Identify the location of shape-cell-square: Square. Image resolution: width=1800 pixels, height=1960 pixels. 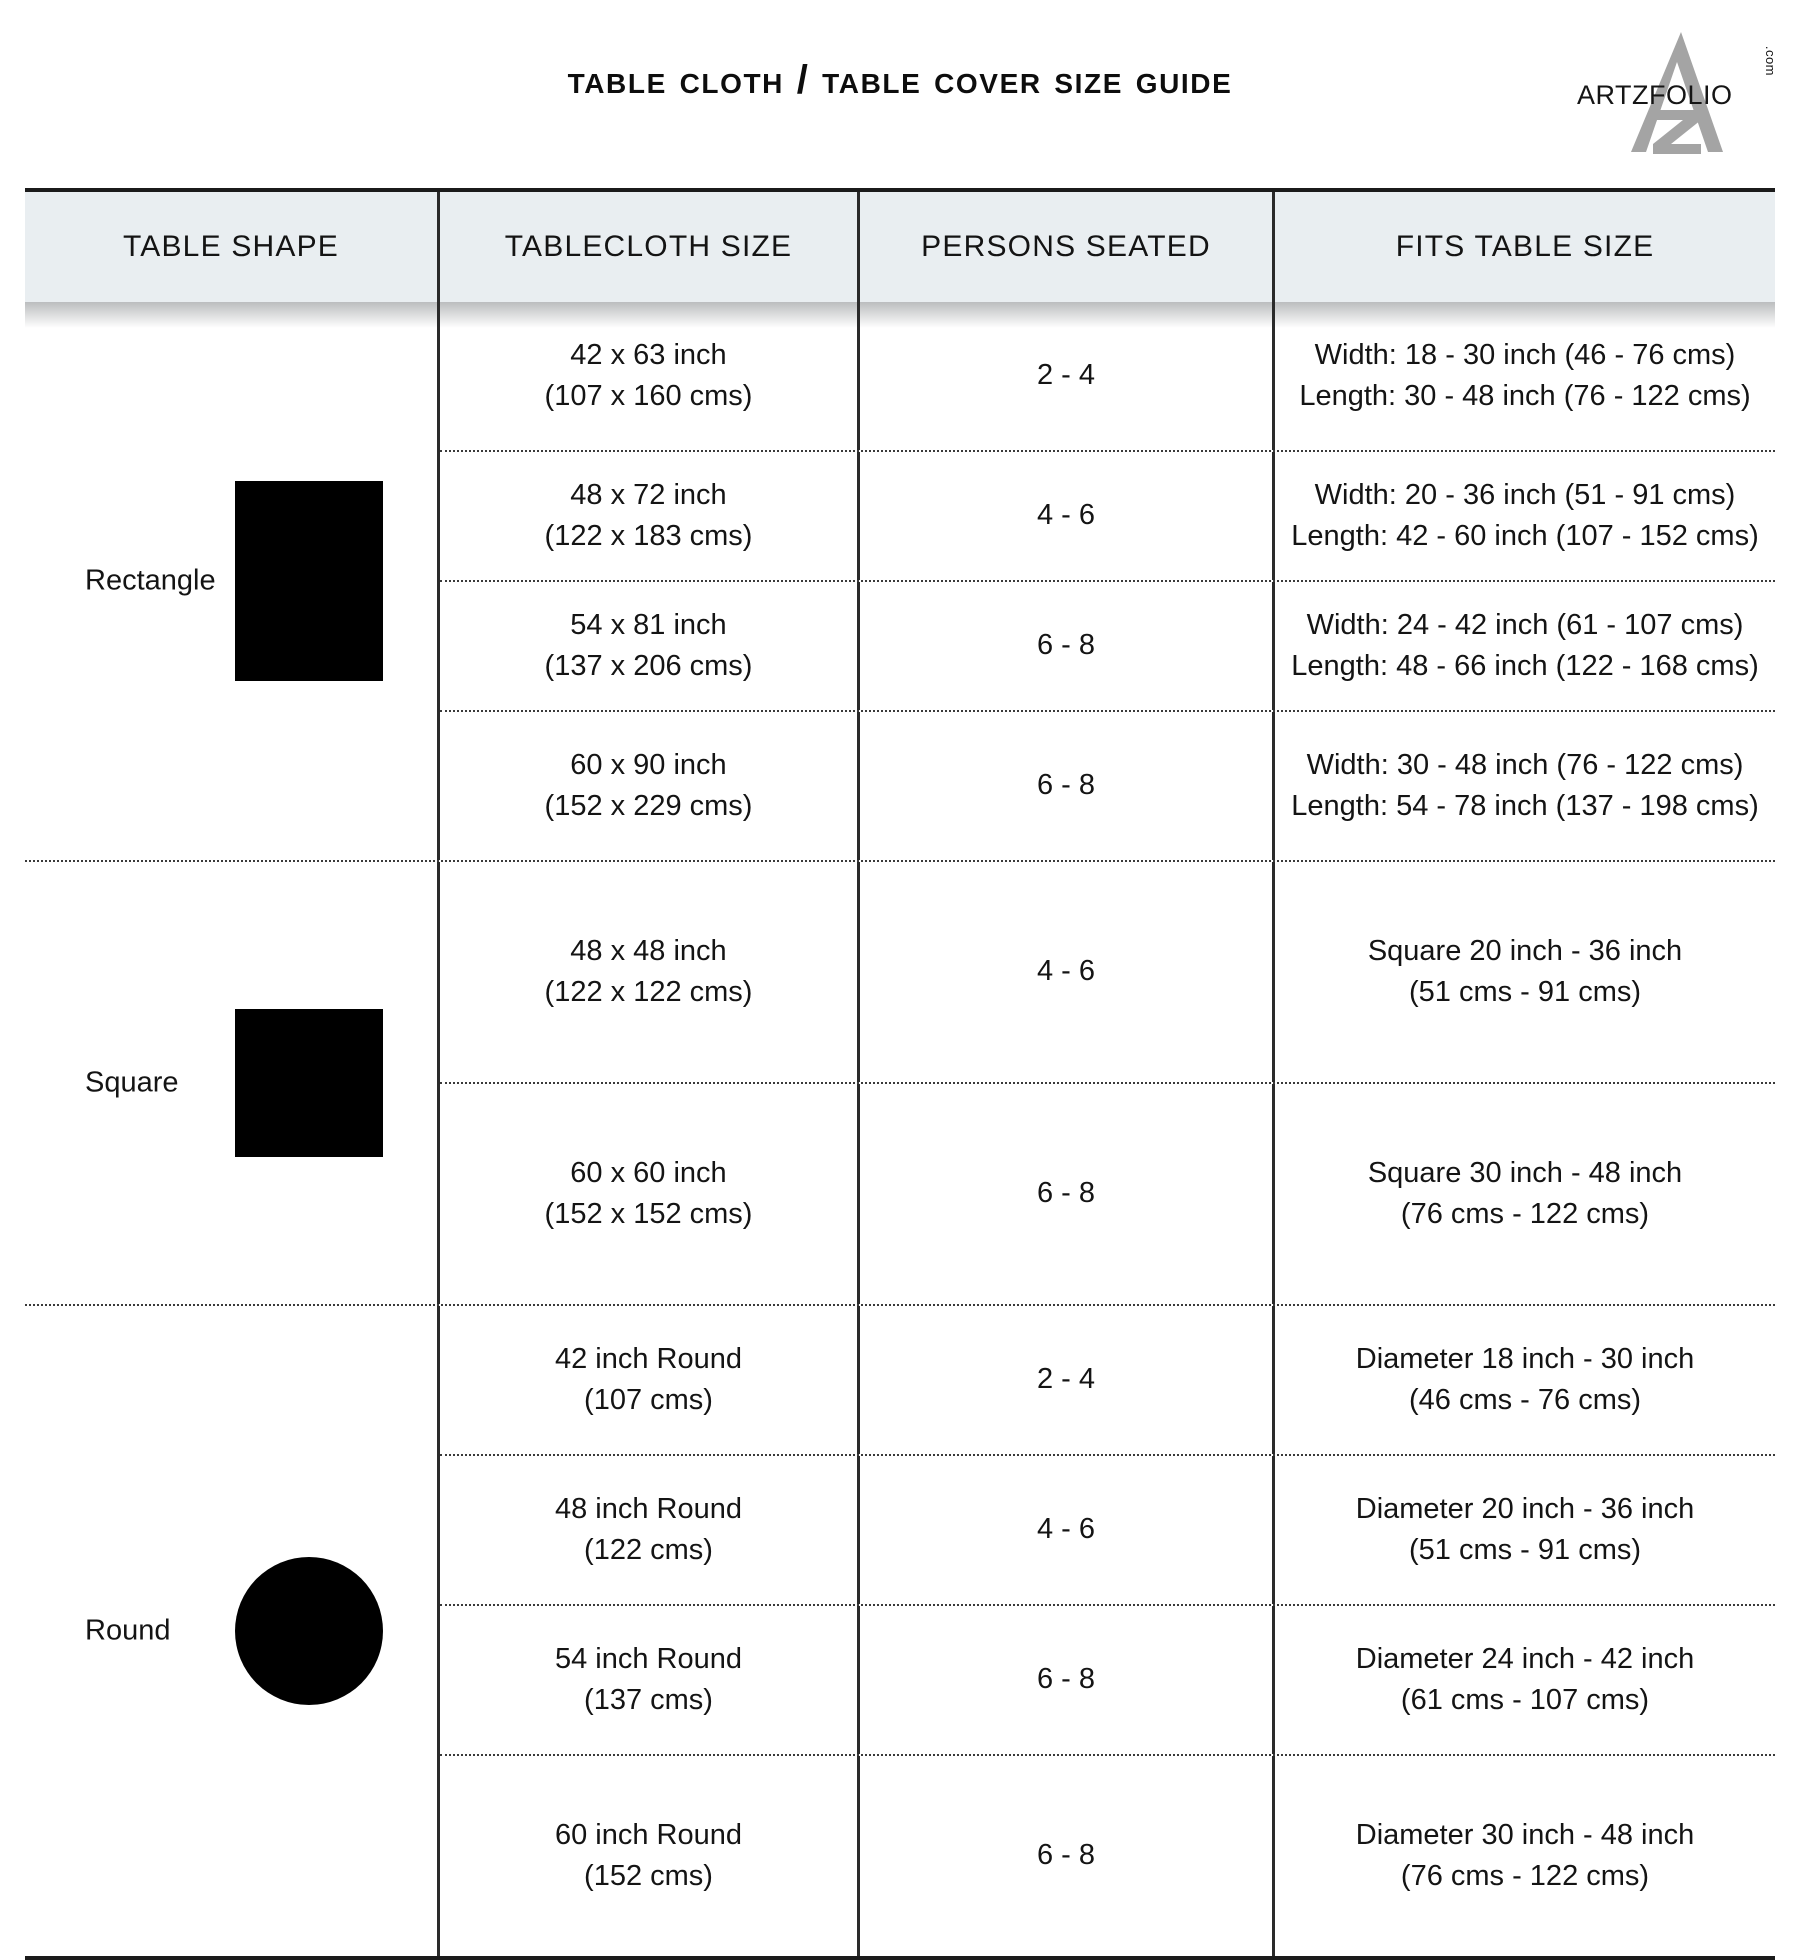
(232, 1083).